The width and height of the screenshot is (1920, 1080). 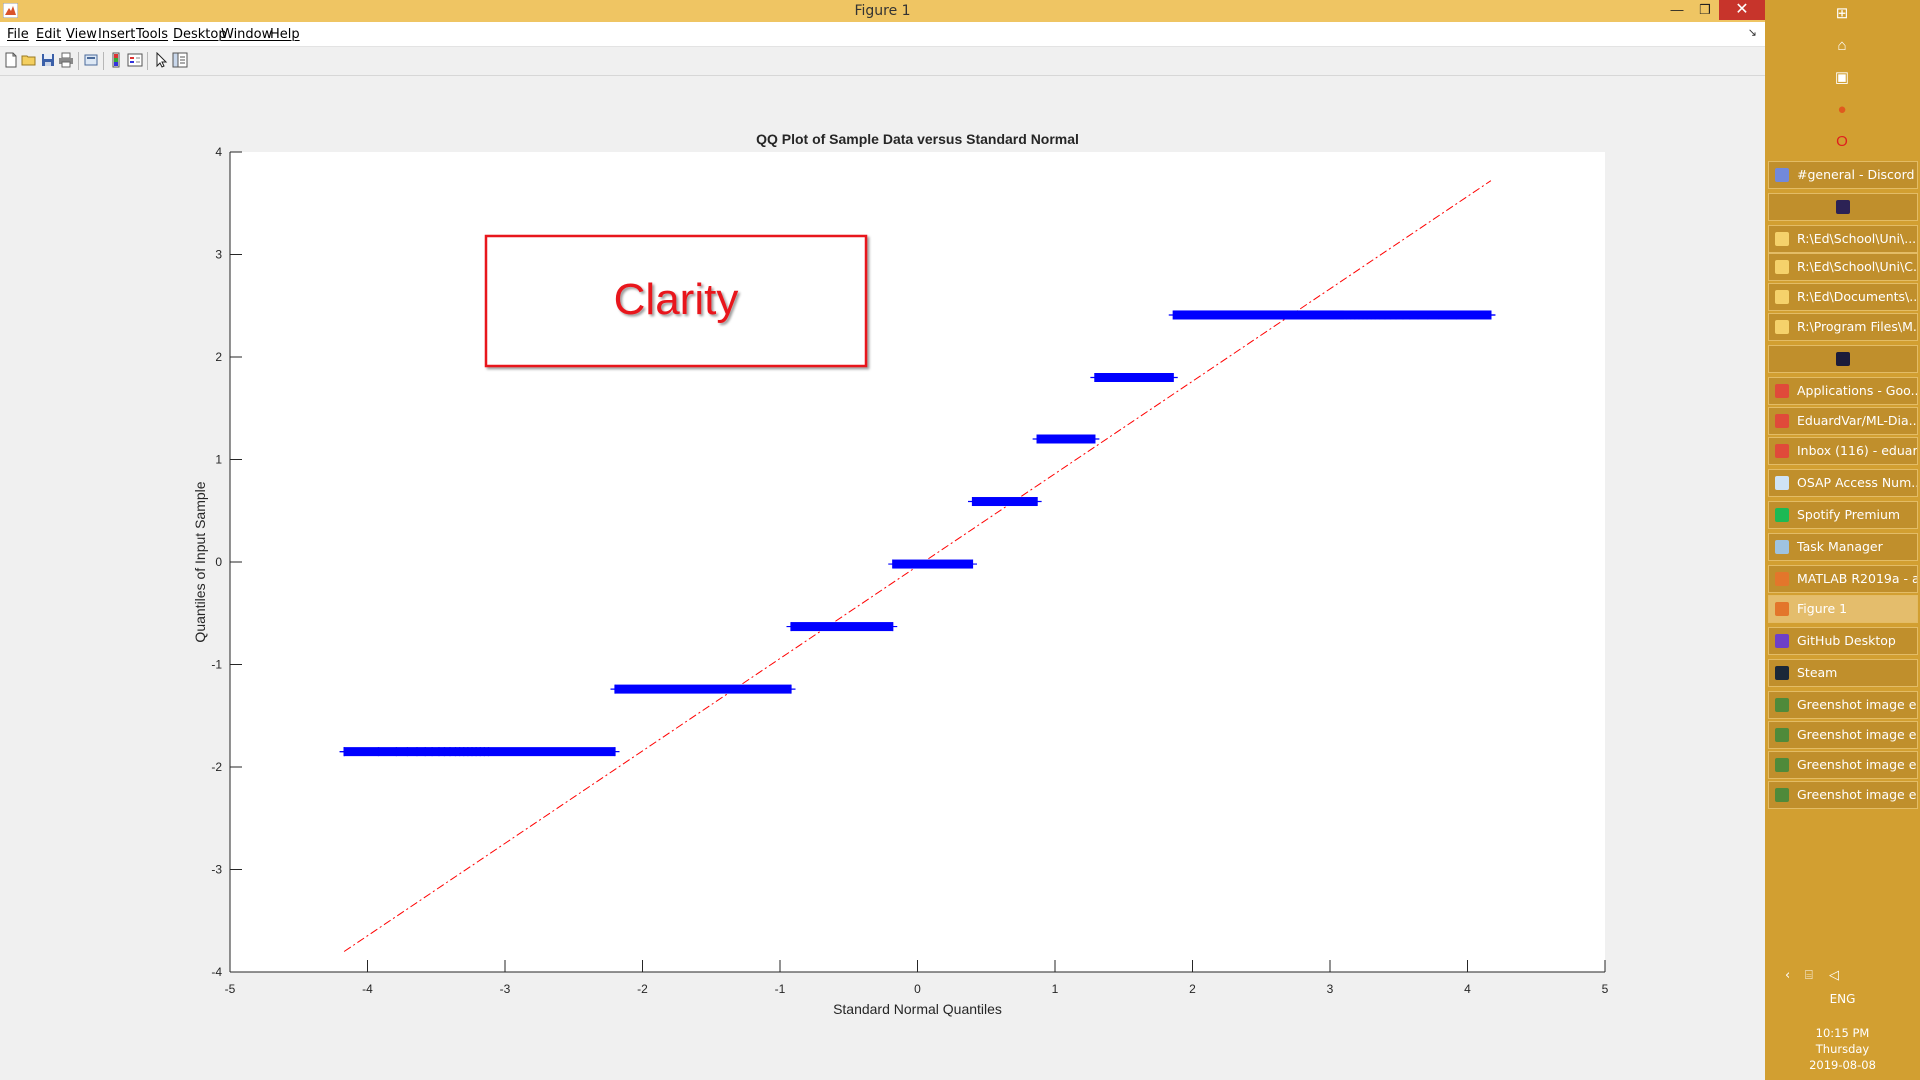 I want to click on data-segment-core, so click(x=1258, y=315).